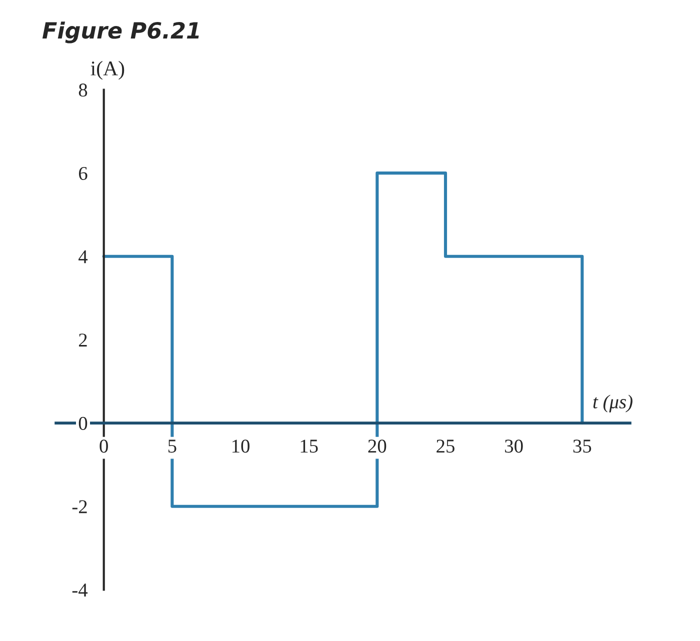 The height and width of the screenshot is (641, 700). What do you see at coordinates (241, 446) in the screenshot?
I see `x-tick-label: 10` at bounding box center [241, 446].